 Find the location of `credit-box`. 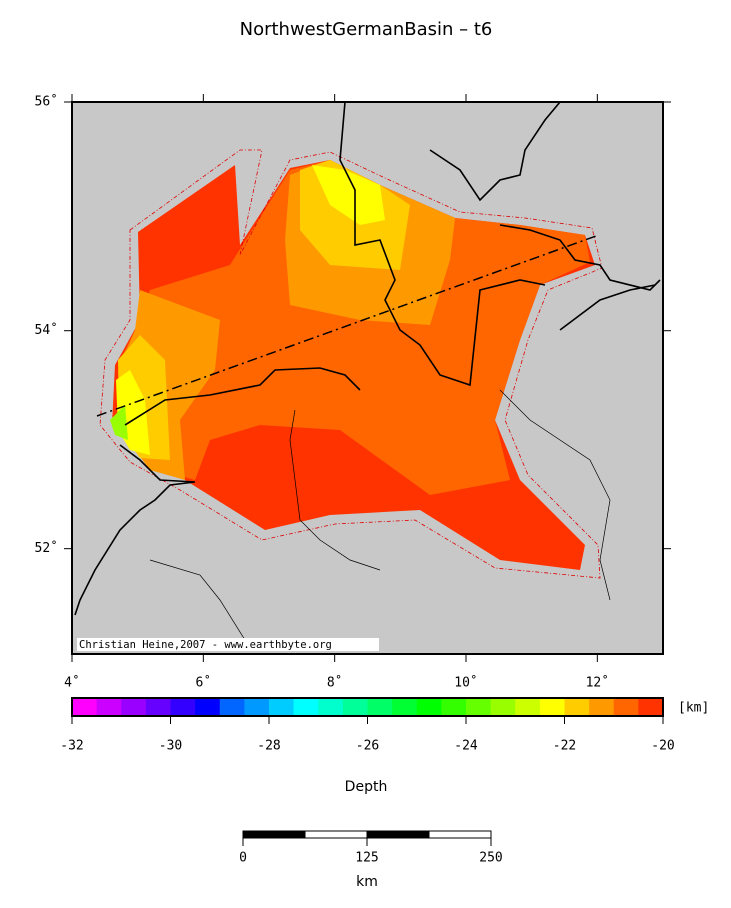

credit-box is located at coordinates (228, 644).